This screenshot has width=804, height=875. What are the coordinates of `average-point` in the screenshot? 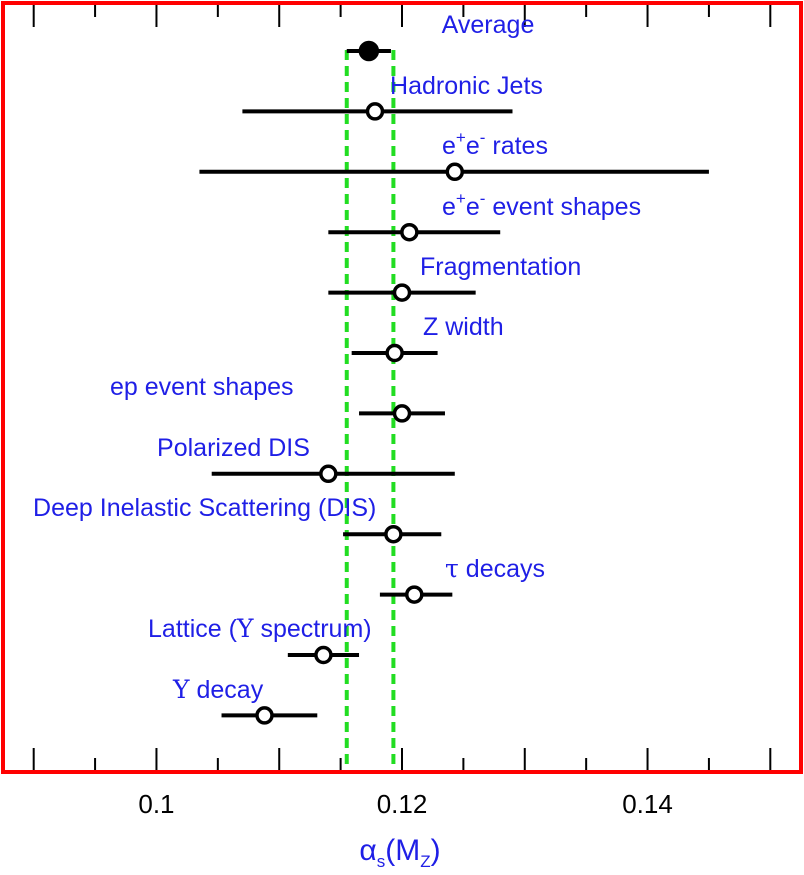 It's located at (369, 51).